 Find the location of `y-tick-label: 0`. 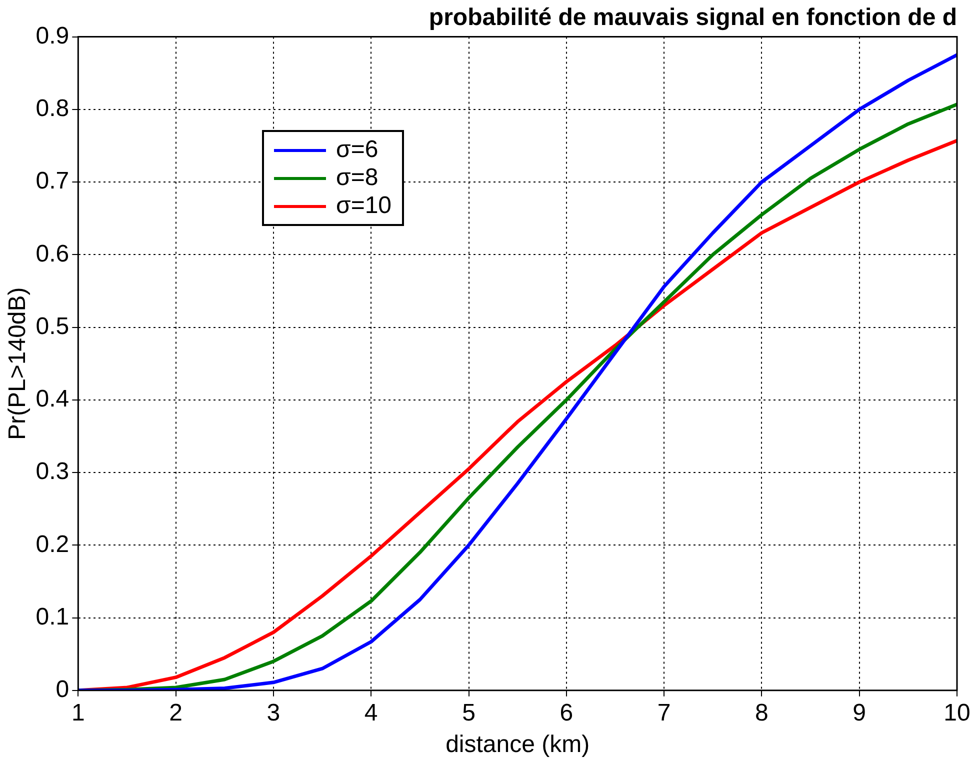

y-tick-label: 0 is located at coordinates (63, 690).